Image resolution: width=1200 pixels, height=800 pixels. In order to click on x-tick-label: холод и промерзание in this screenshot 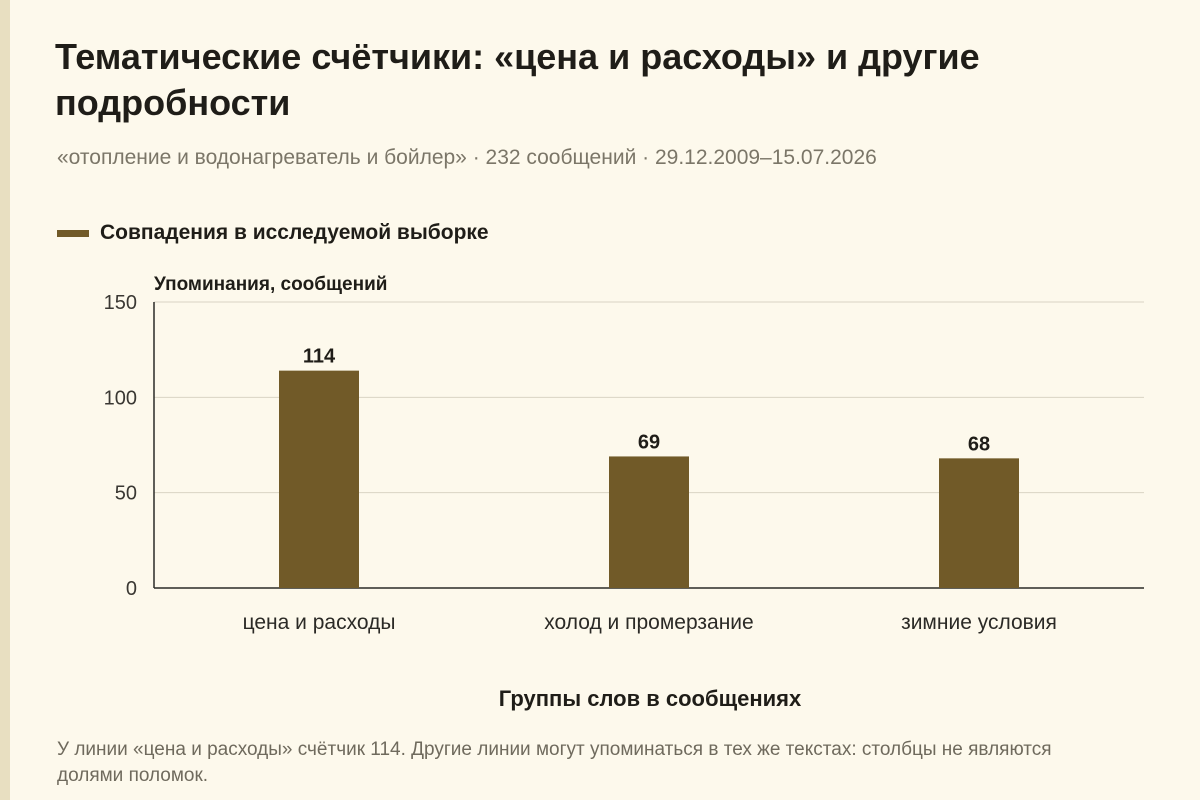, I will do `click(648, 622)`.